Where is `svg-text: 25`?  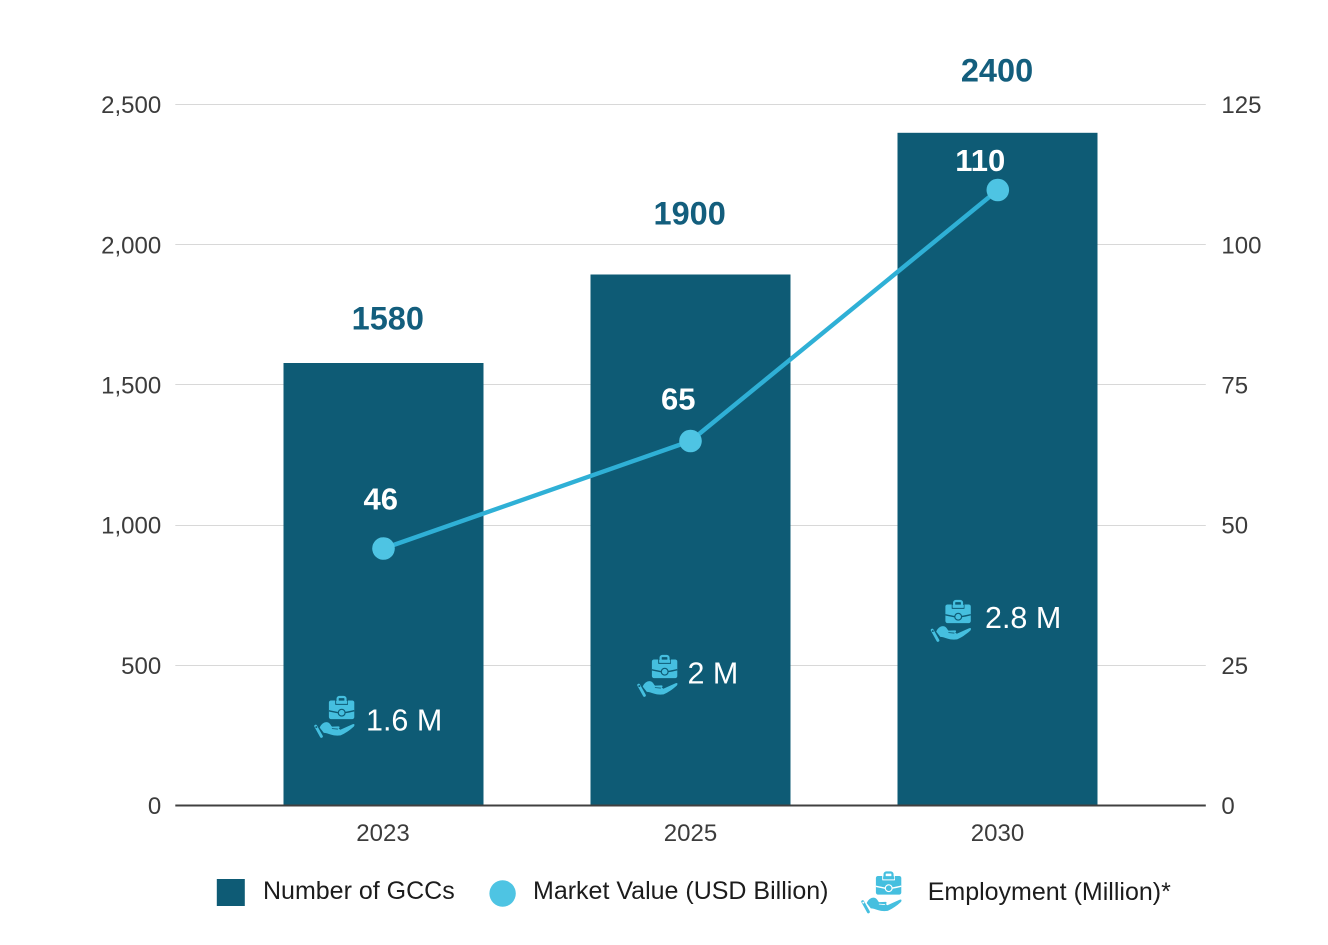 svg-text: 25 is located at coordinates (1234, 666).